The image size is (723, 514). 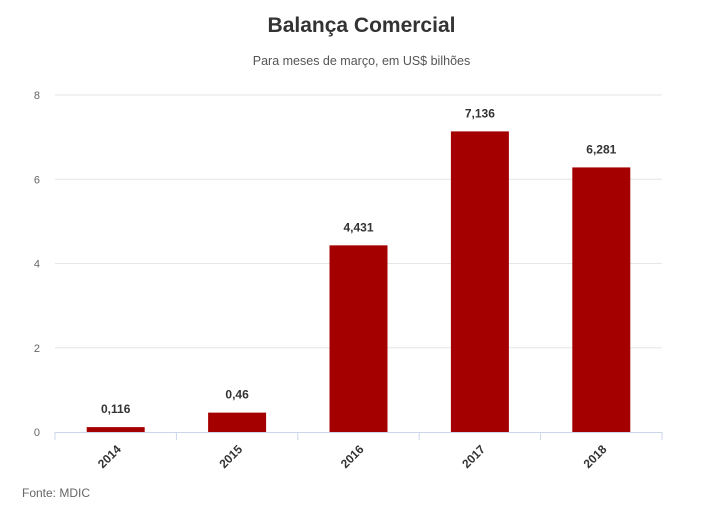 I want to click on bar-2015, so click(x=237, y=422).